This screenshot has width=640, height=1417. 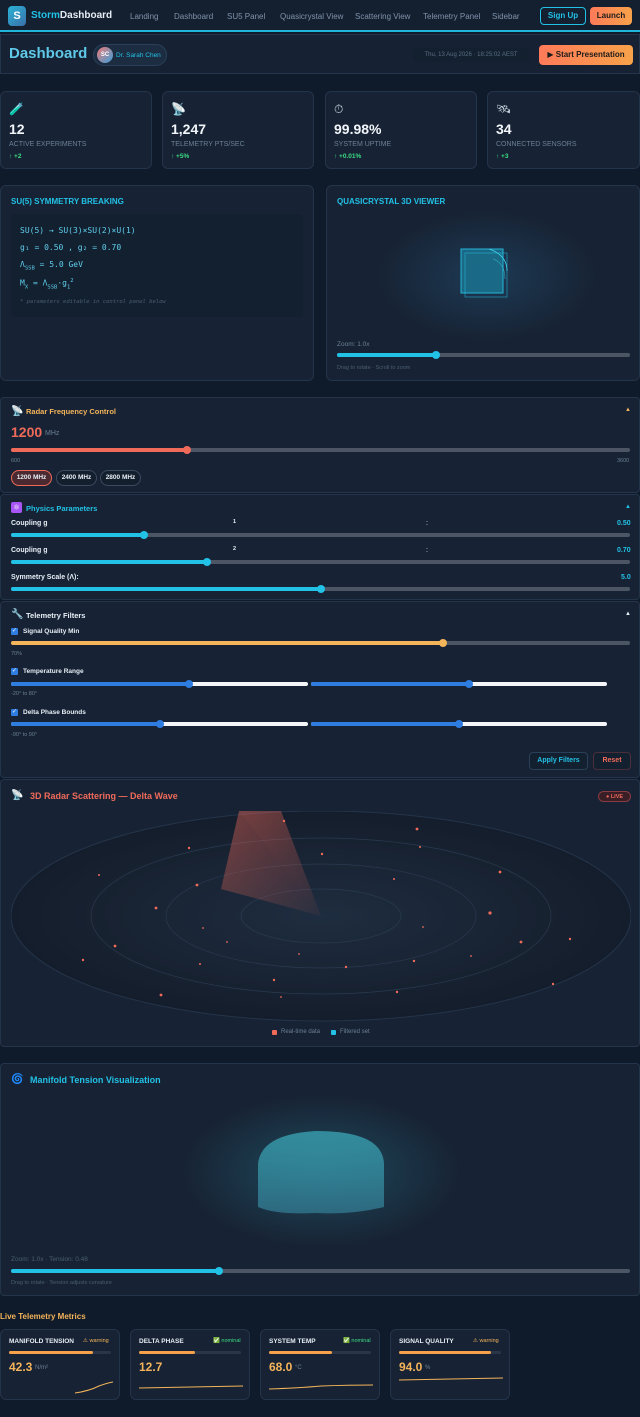 I want to click on quasi-title: QUASICRYSTAL 3D VIEWER, so click(x=391, y=201).